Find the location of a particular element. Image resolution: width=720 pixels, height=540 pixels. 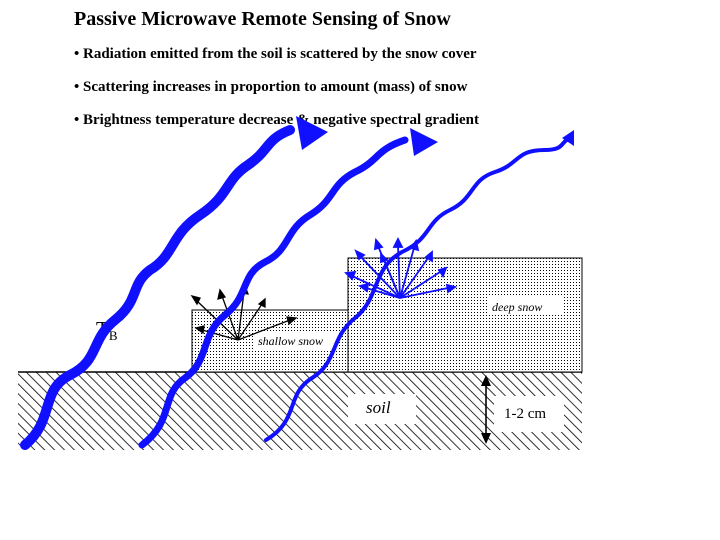

deep-snow-label-box is located at coordinates (526, 306).